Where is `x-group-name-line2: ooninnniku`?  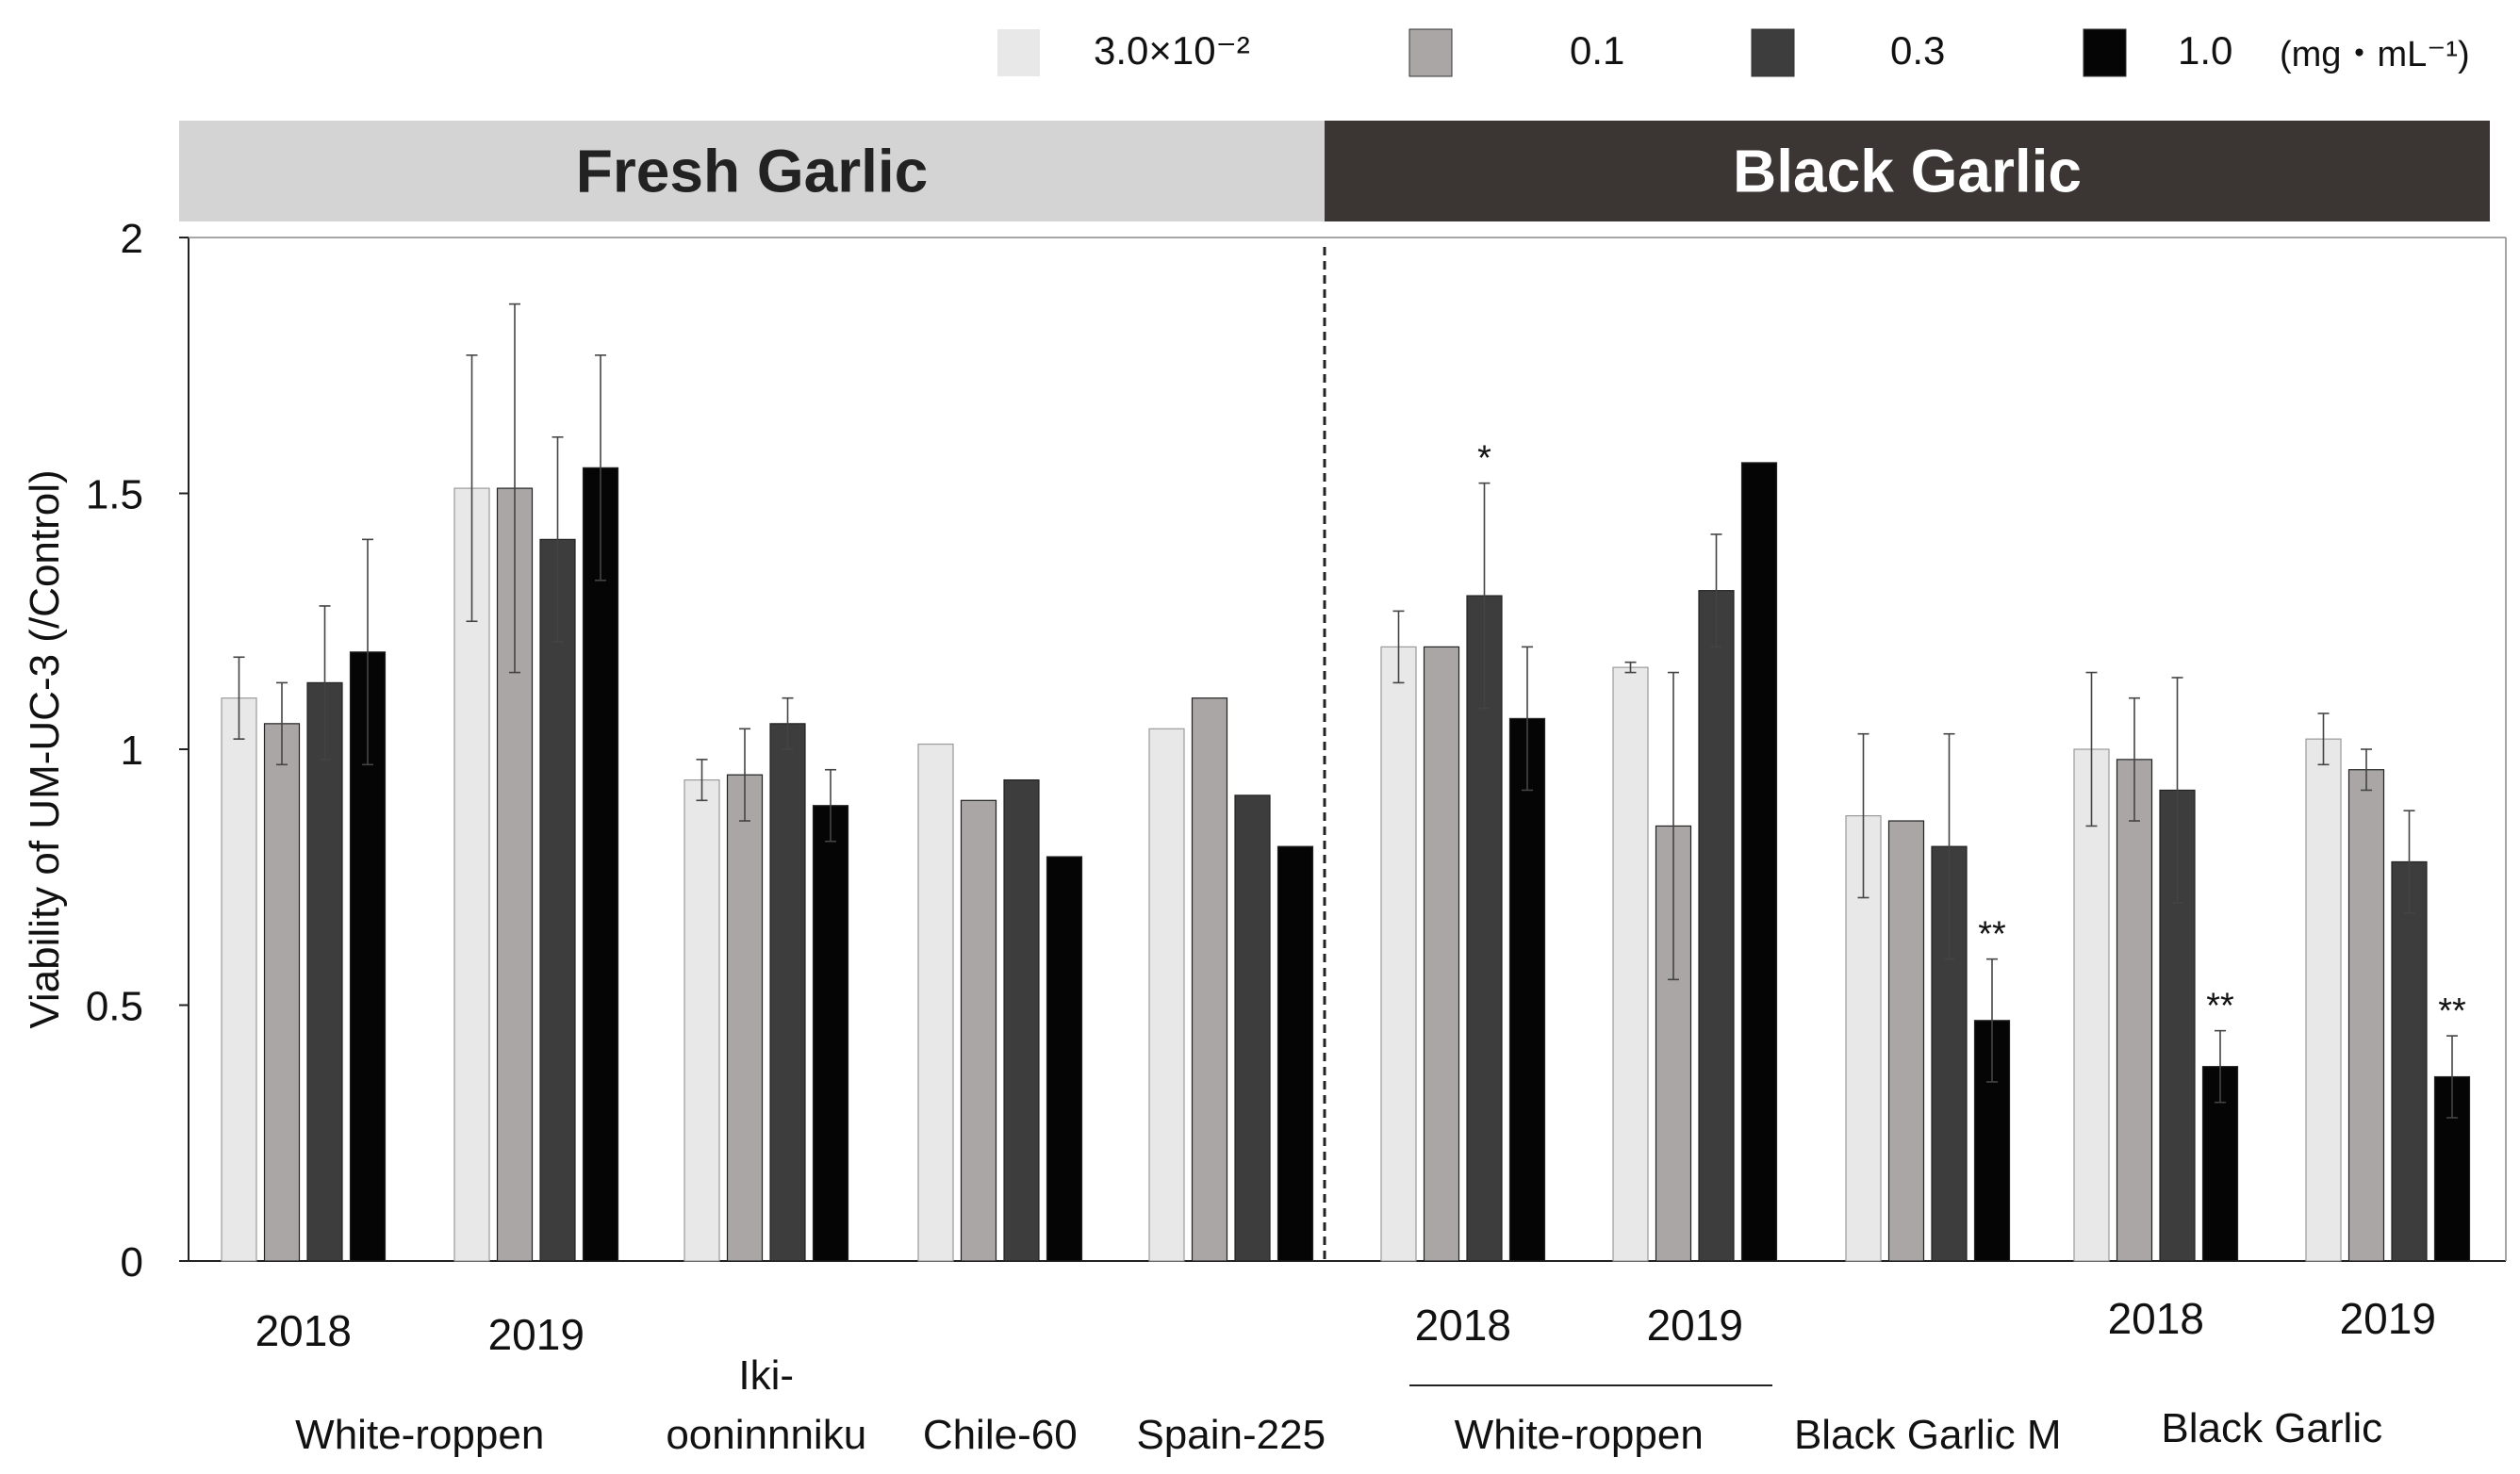
x-group-name-line2: ooninnniku is located at coordinates (766, 1435).